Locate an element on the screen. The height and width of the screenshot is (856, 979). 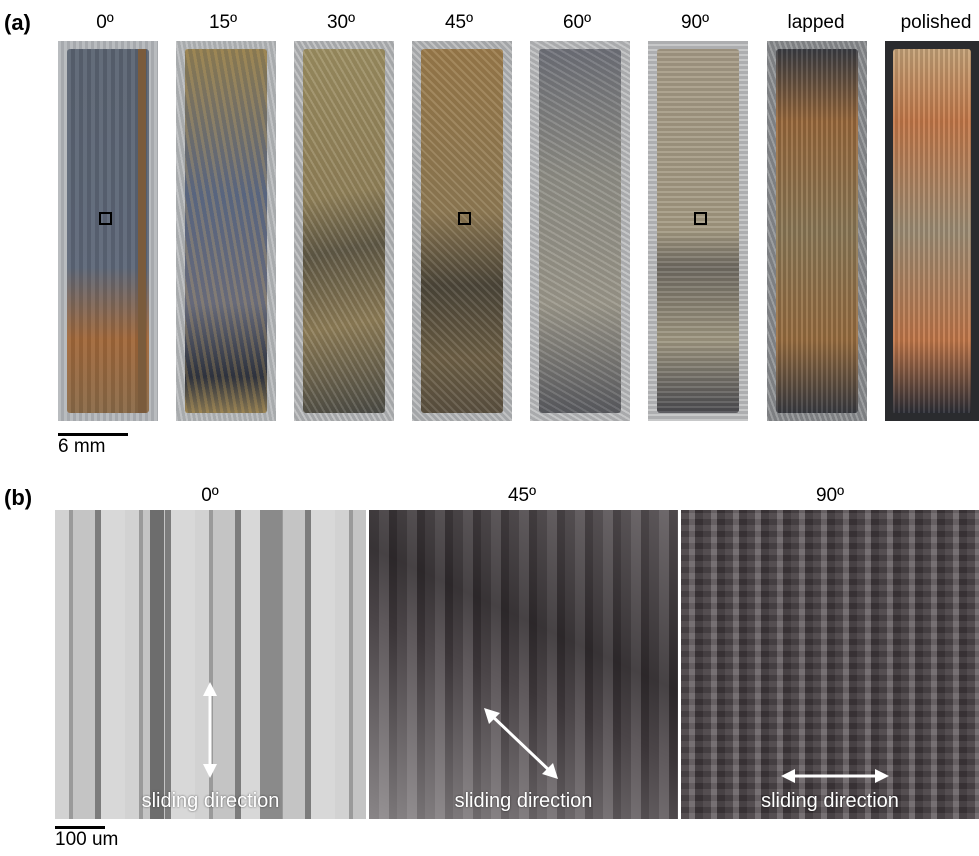
angle-label-polished: polished is located at coordinates (936, 22).